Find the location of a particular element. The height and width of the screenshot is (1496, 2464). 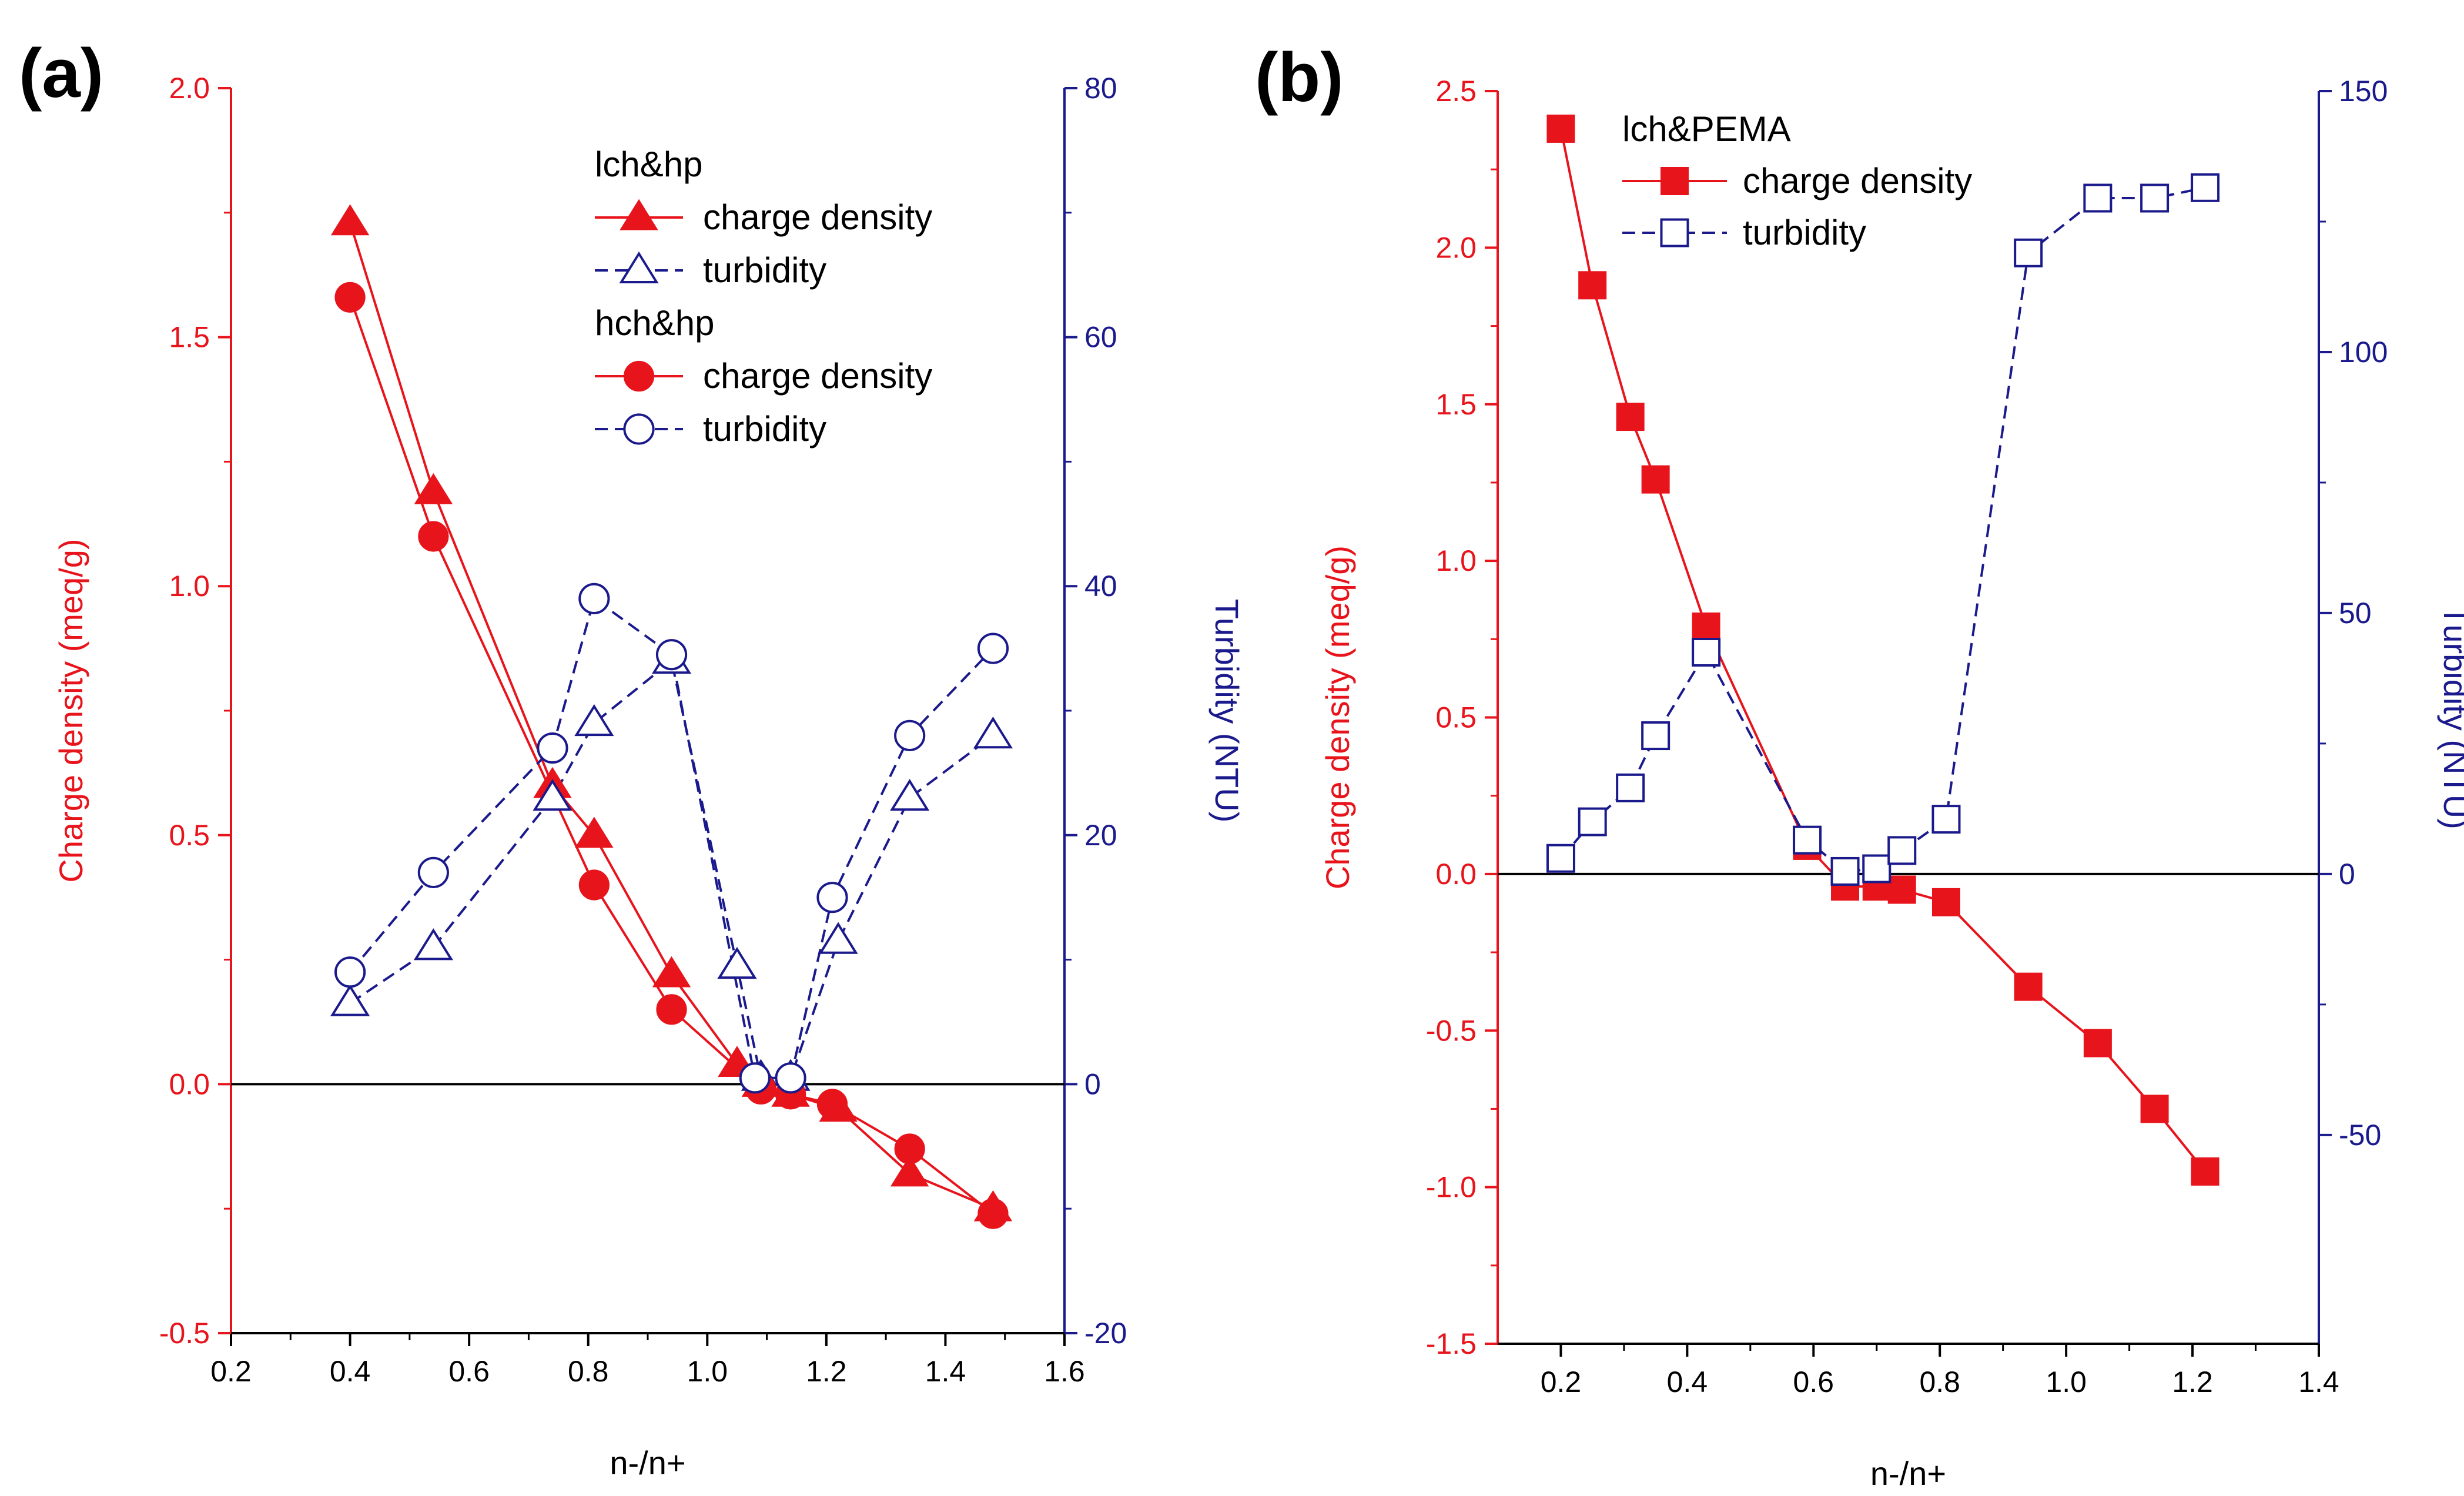

panel-b-x-tick-label: 1.0 is located at coordinates (2066, 1382).